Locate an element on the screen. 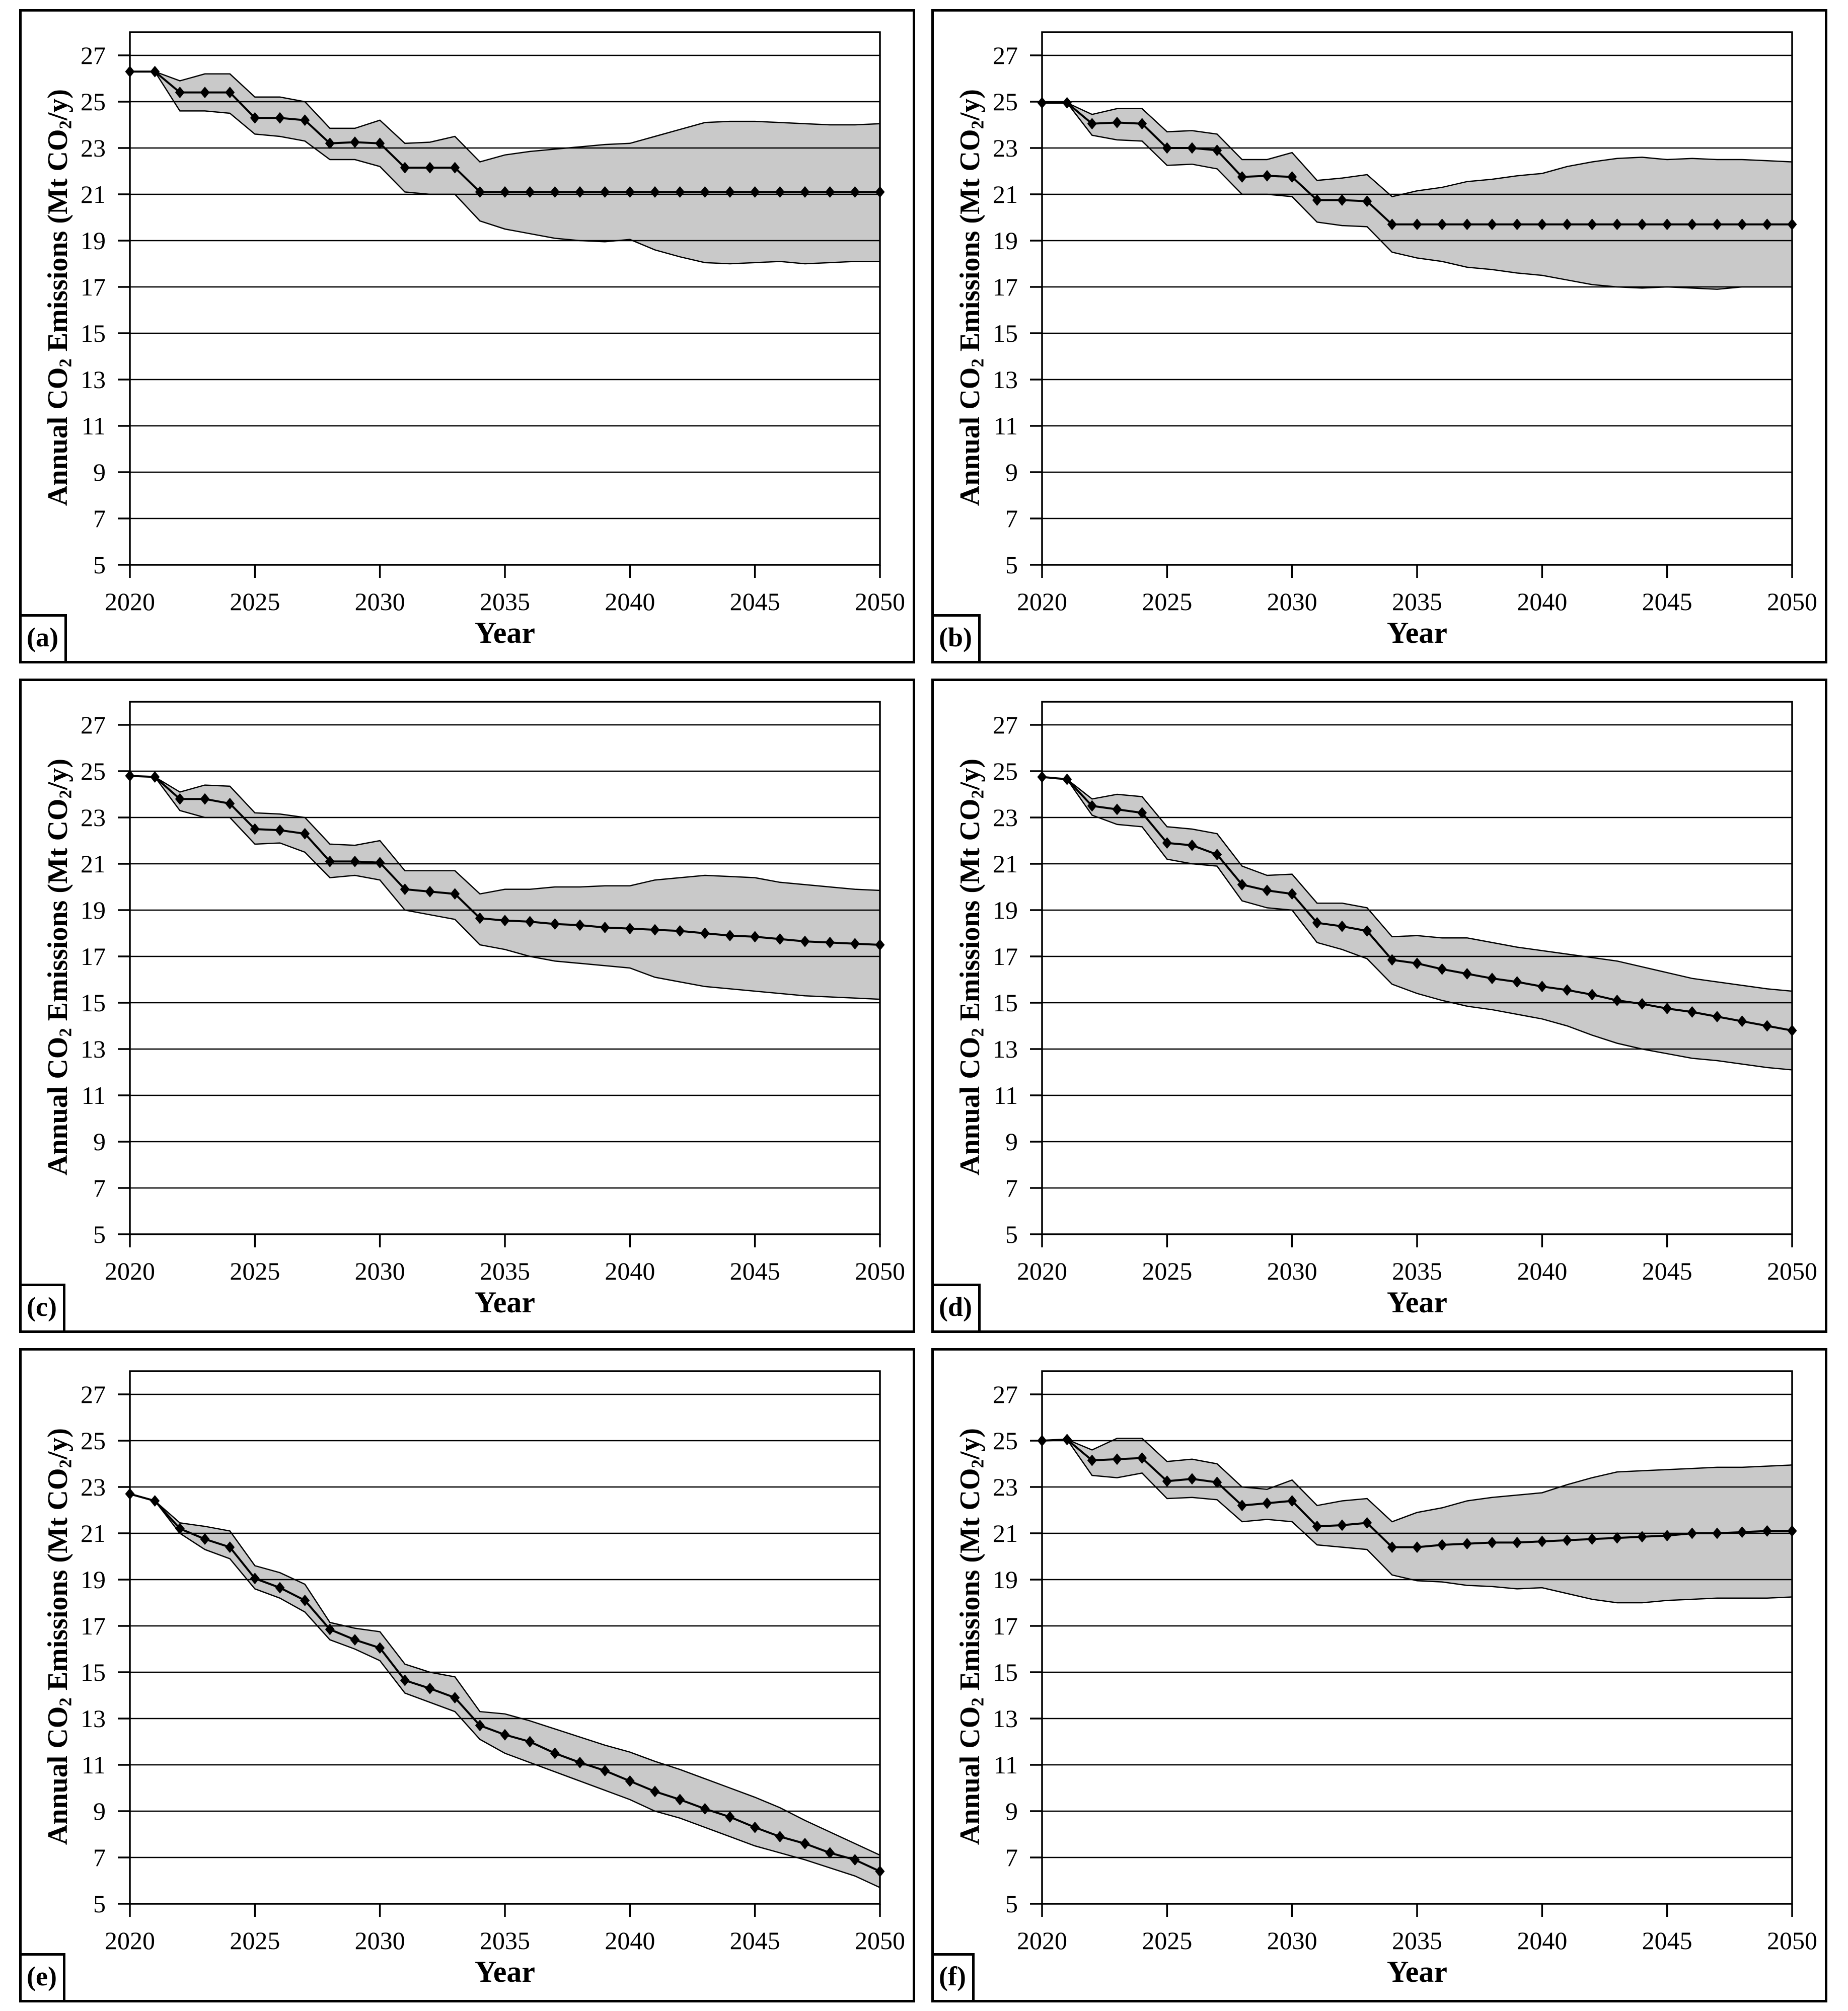 The width and height of the screenshot is (1848, 2011). y-tick-label: 15 is located at coordinates (93, 1672).